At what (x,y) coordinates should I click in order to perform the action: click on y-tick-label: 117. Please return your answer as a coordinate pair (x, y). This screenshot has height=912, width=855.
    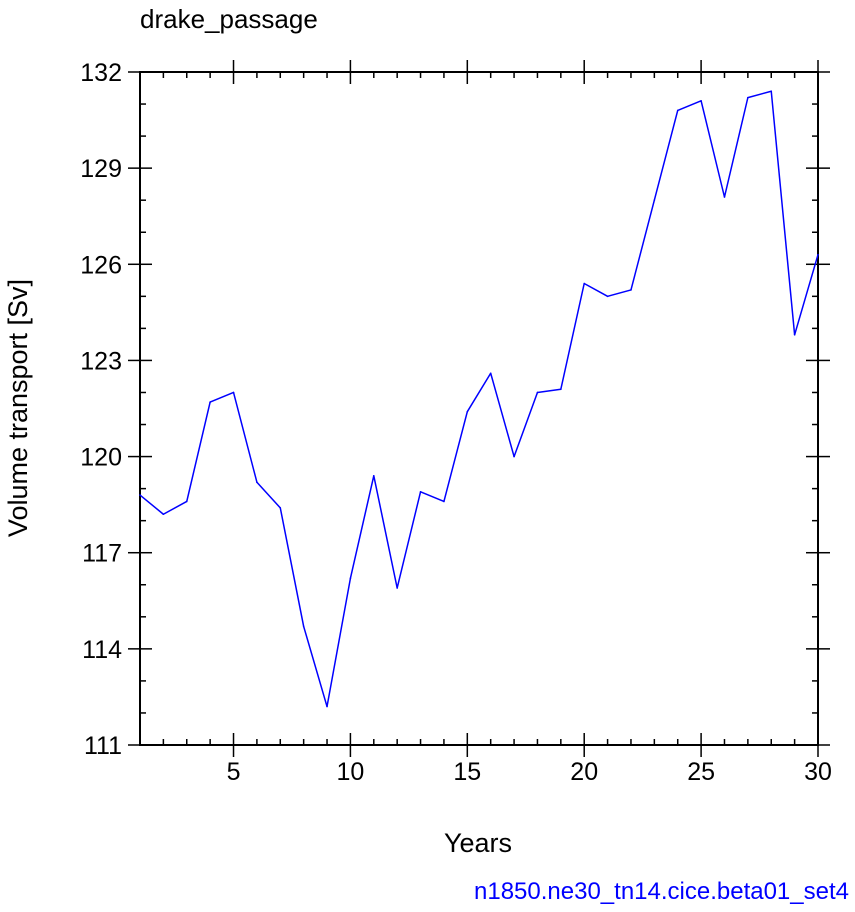
    Looking at the image, I should click on (102, 554).